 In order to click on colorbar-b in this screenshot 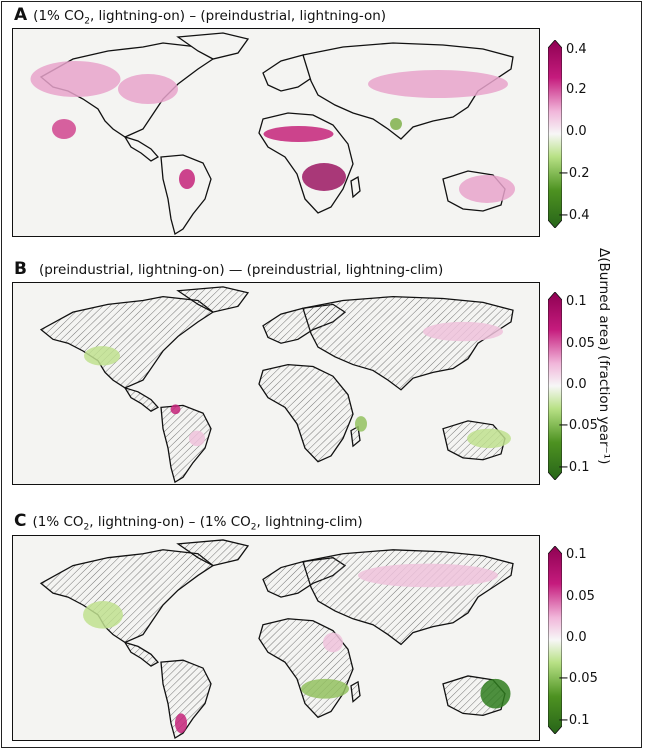, I will do `click(555, 386)`.